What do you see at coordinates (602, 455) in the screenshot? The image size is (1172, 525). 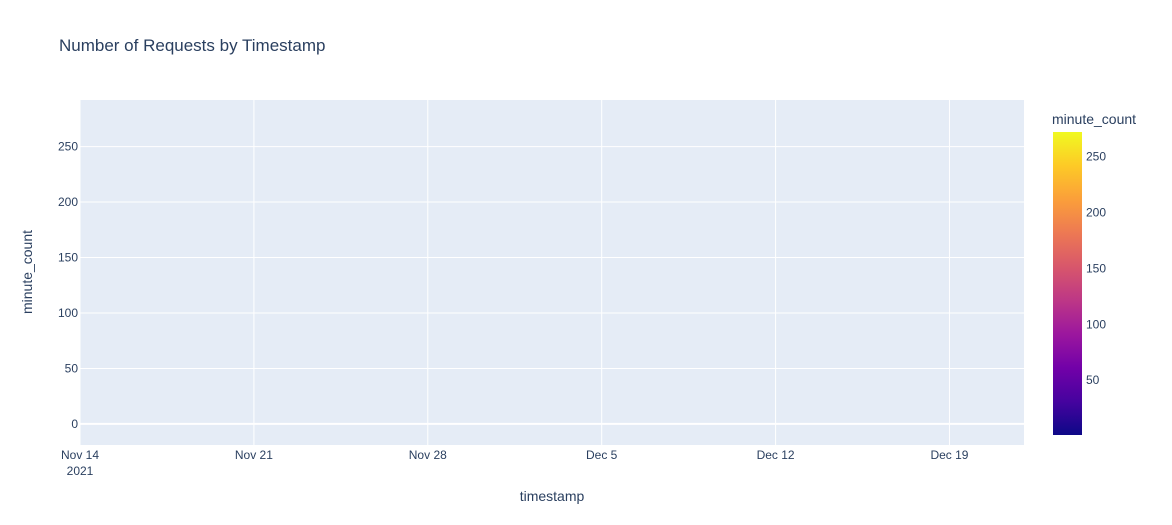 I see `x-tick-label: Dec 5` at bounding box center [602, 455].